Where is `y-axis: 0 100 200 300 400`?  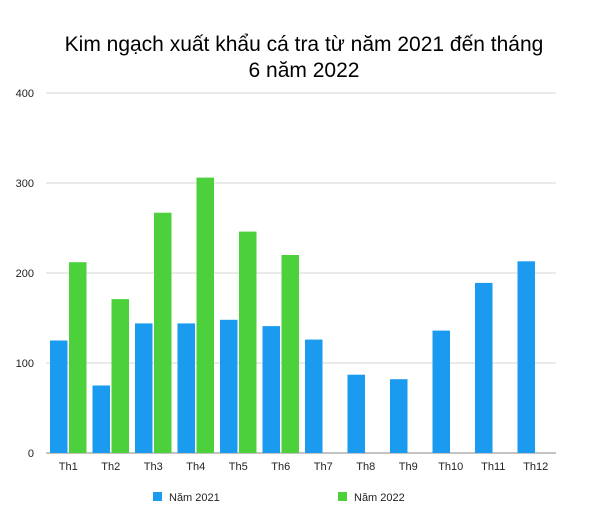
y-axis: 0 100 200 300 400 is located at coordinates (25, 274).